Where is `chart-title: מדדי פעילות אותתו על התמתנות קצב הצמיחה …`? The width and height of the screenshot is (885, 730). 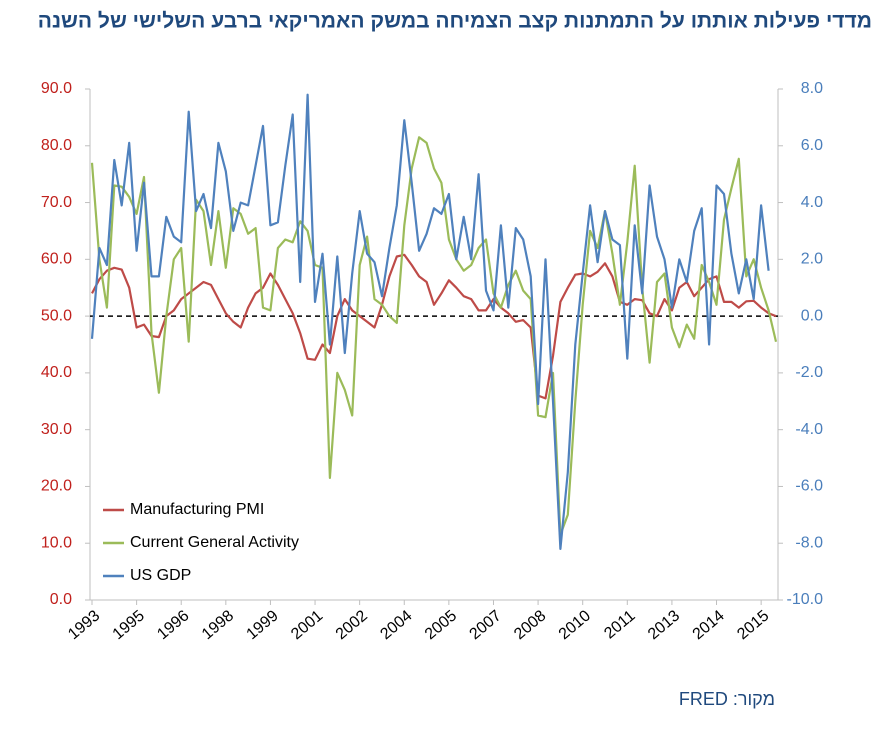 chart-title: מדדי פעילות אותתו על התמתנות קצב הצמיחה … is located at coordinates (455, 21).